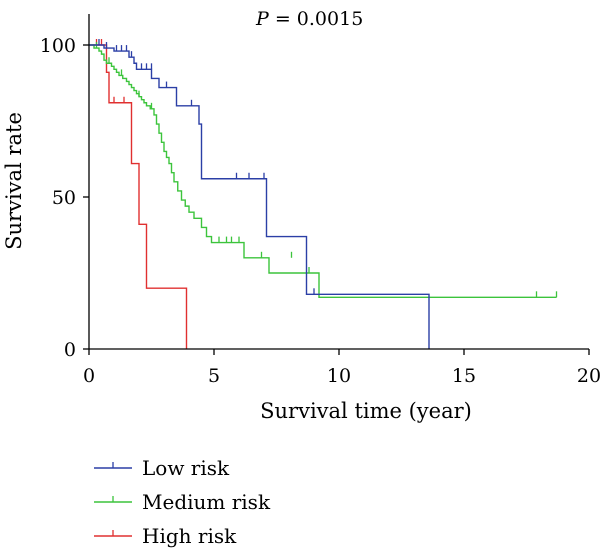  Describe the element at coordinates (262, 19) in the screenshot. I see `p-value-symbol: P` at that location.